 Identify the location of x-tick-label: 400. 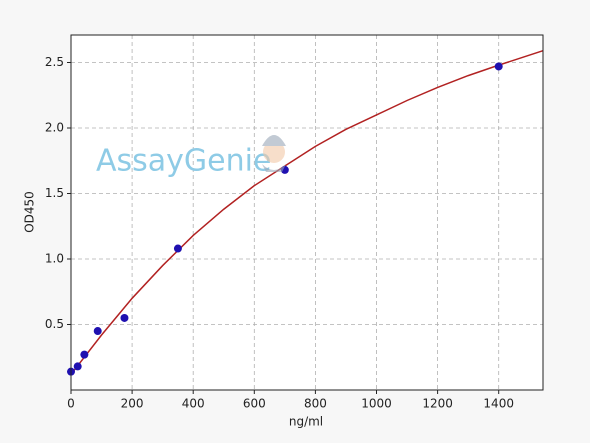
(193, 404).